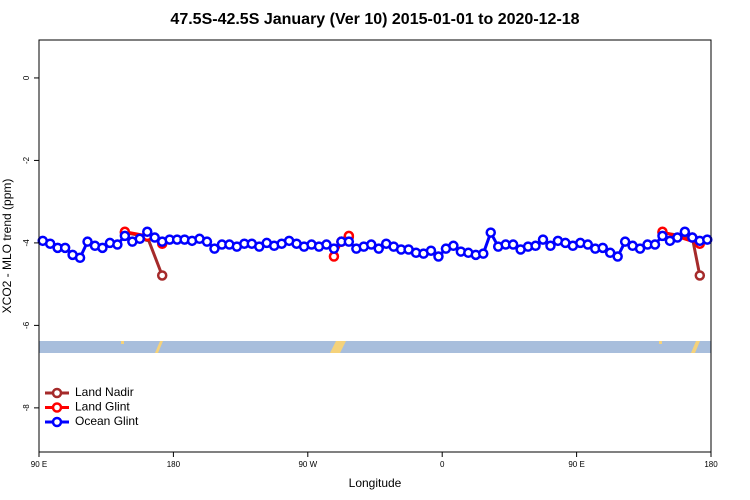  I want to click on y-axis-label: XCO2 - MLO trend (ppm), so click(7, 246).